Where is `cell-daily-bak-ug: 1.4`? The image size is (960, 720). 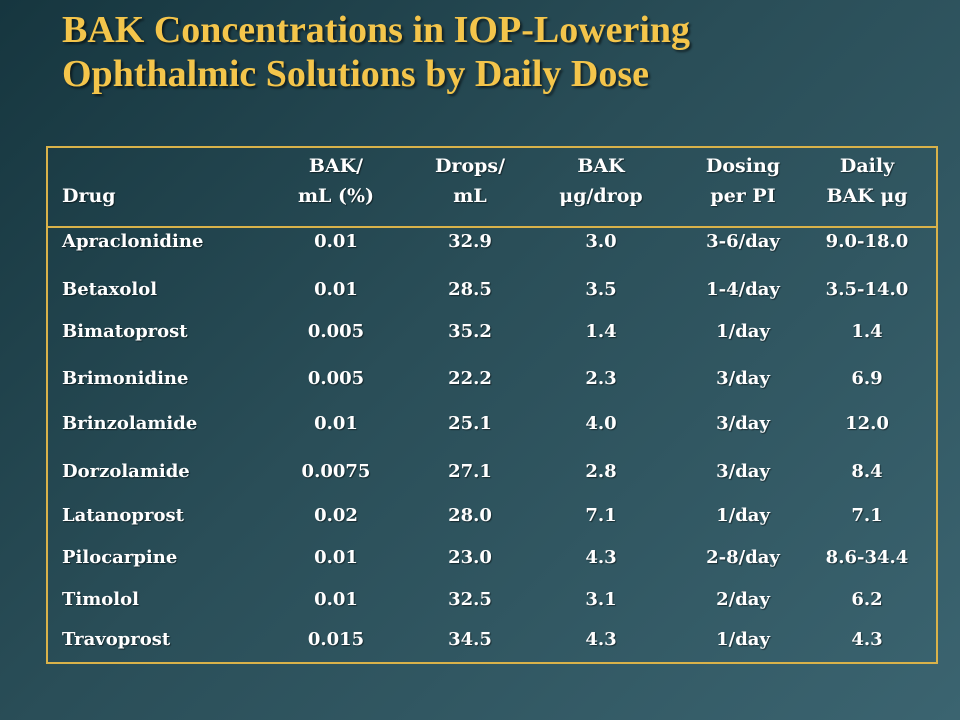
cell-daily-bak-ug: 1.4 is located at coordinates (867, 331).